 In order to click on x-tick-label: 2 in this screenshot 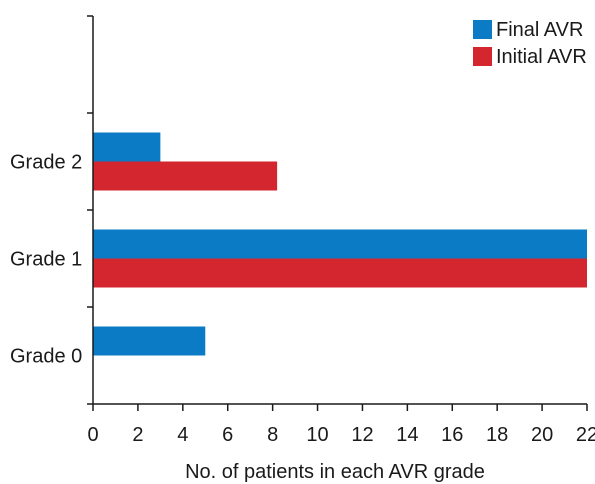, I will do `click(137, 435)`.